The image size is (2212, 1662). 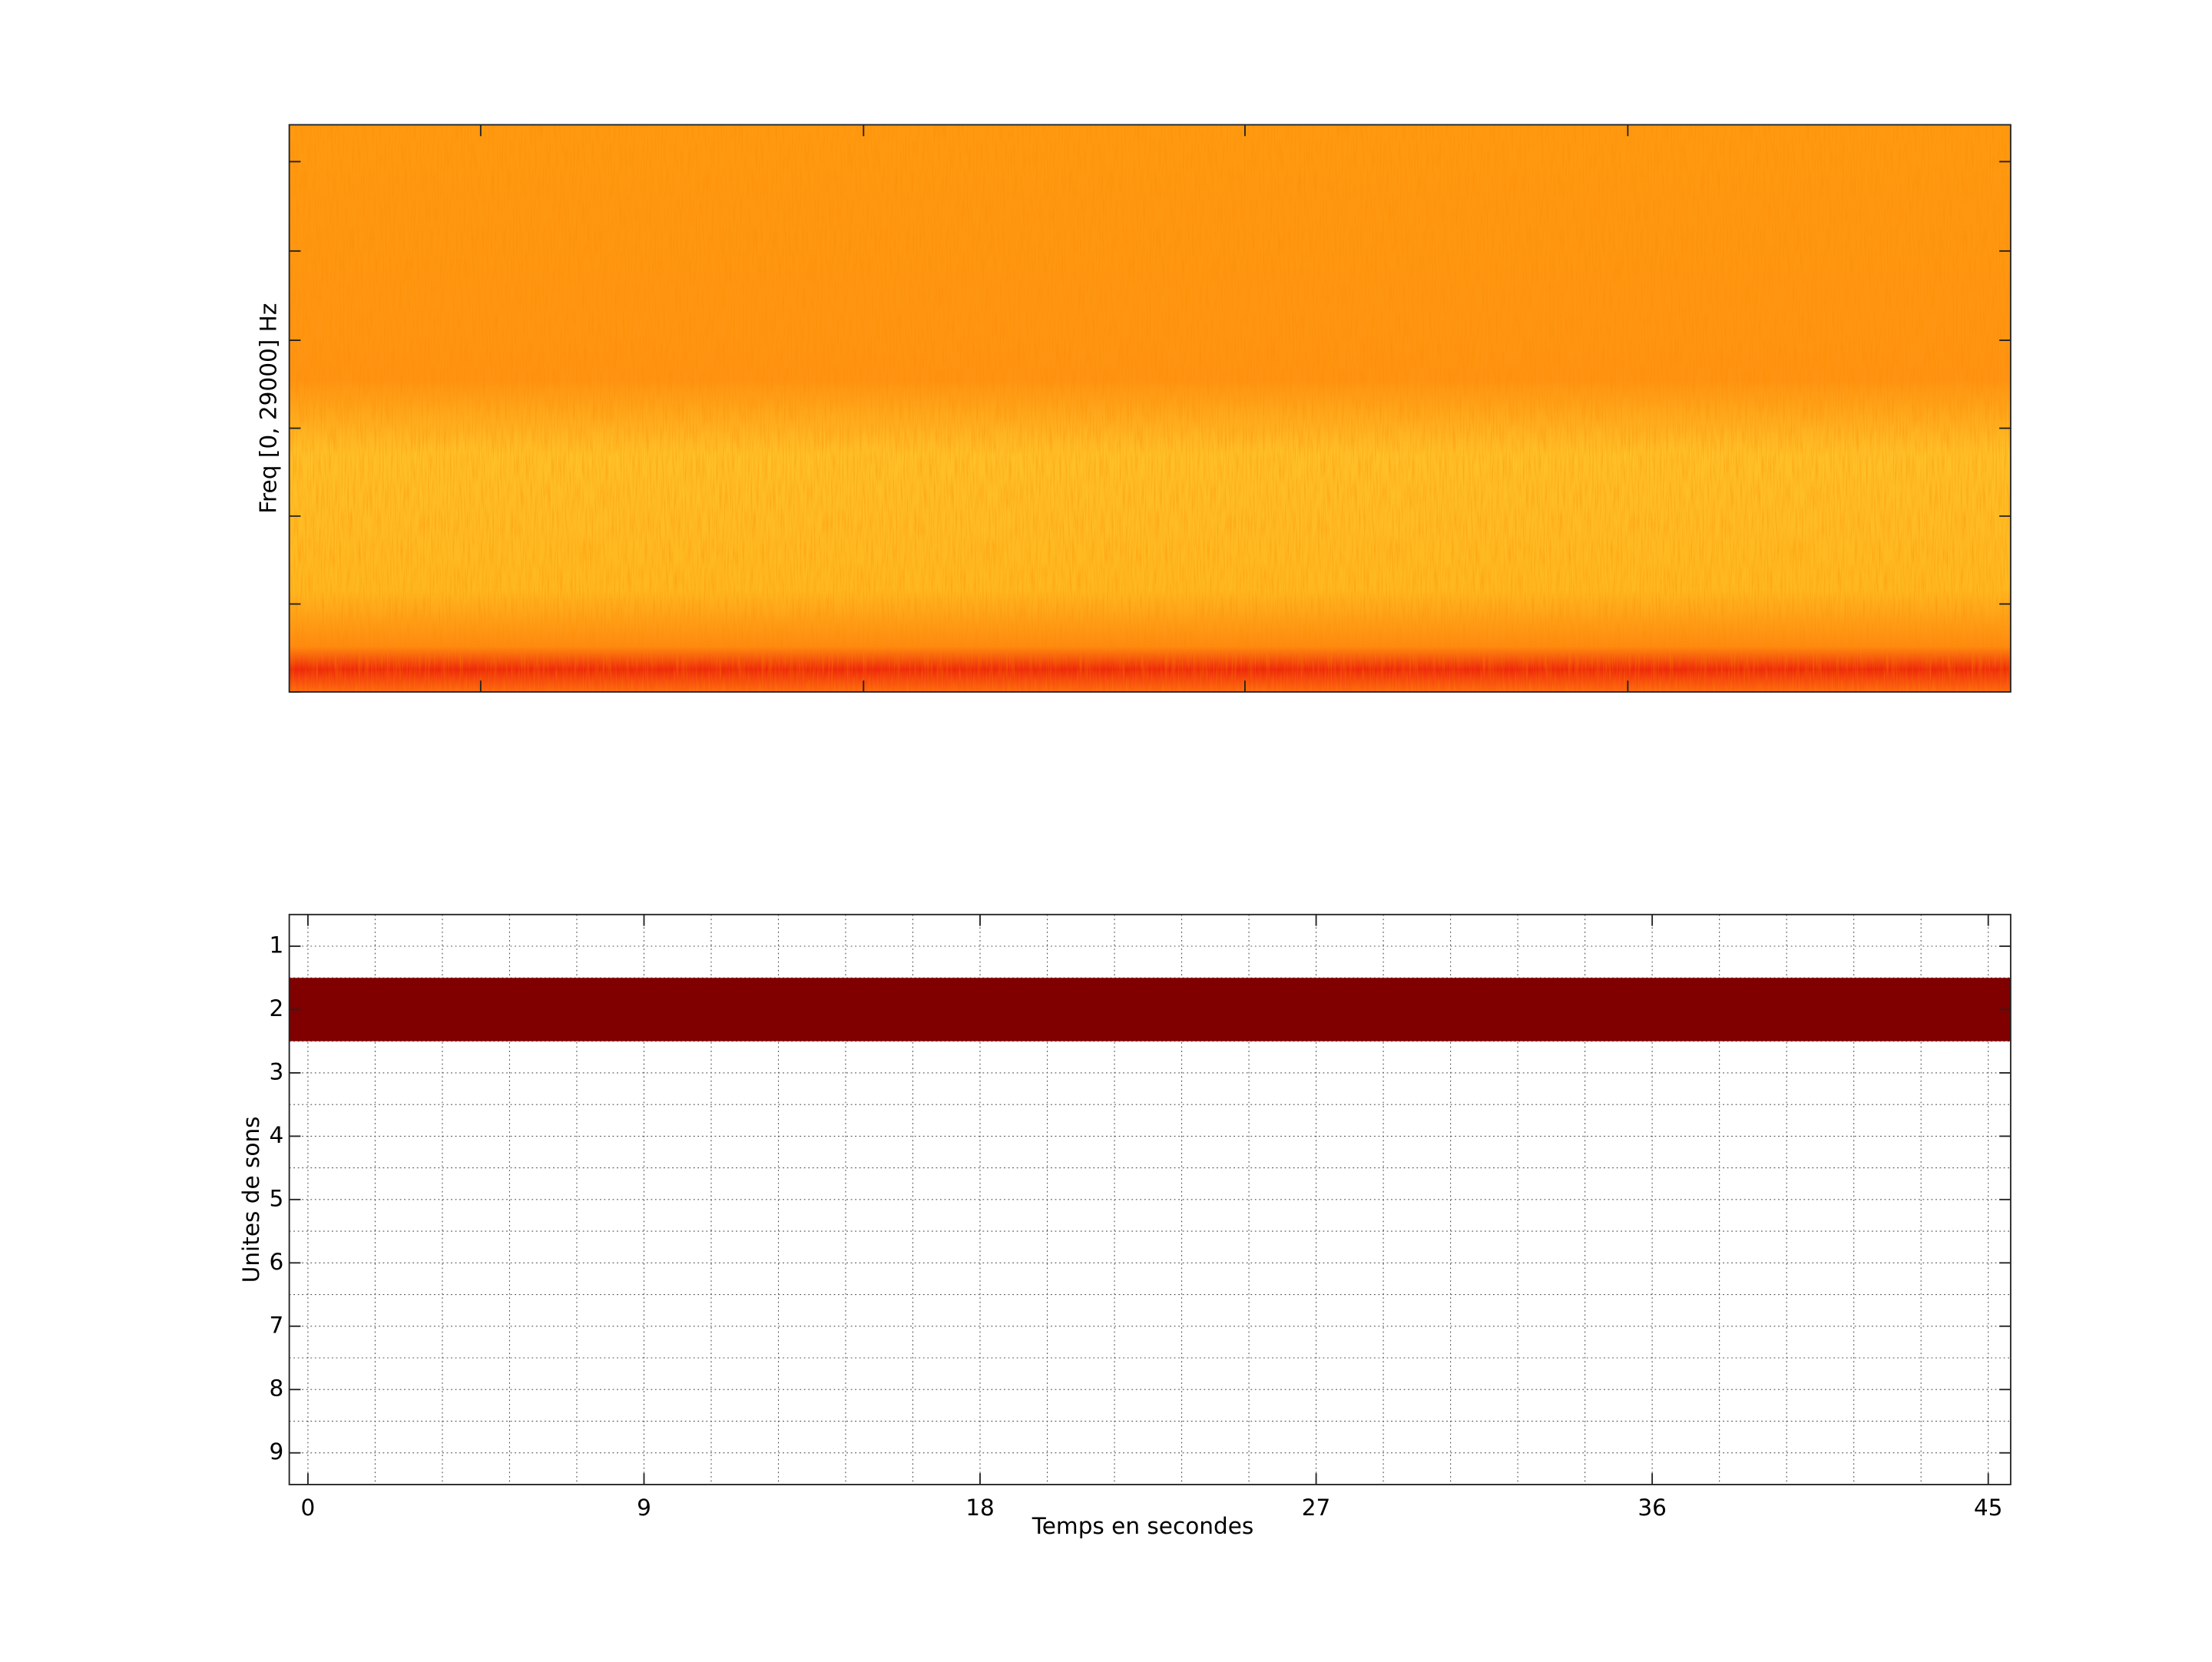 I want to click on y-axis-label: Freq [0, 29000] Hz, so click(x=268, y=408).